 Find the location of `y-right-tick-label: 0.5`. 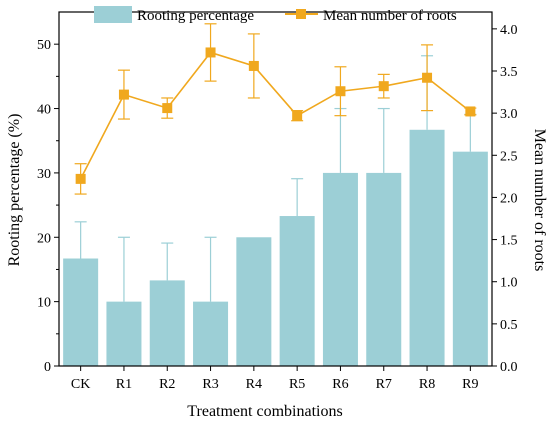

y-right-tick-label: 0.5 is located at coordinates (509, 325).